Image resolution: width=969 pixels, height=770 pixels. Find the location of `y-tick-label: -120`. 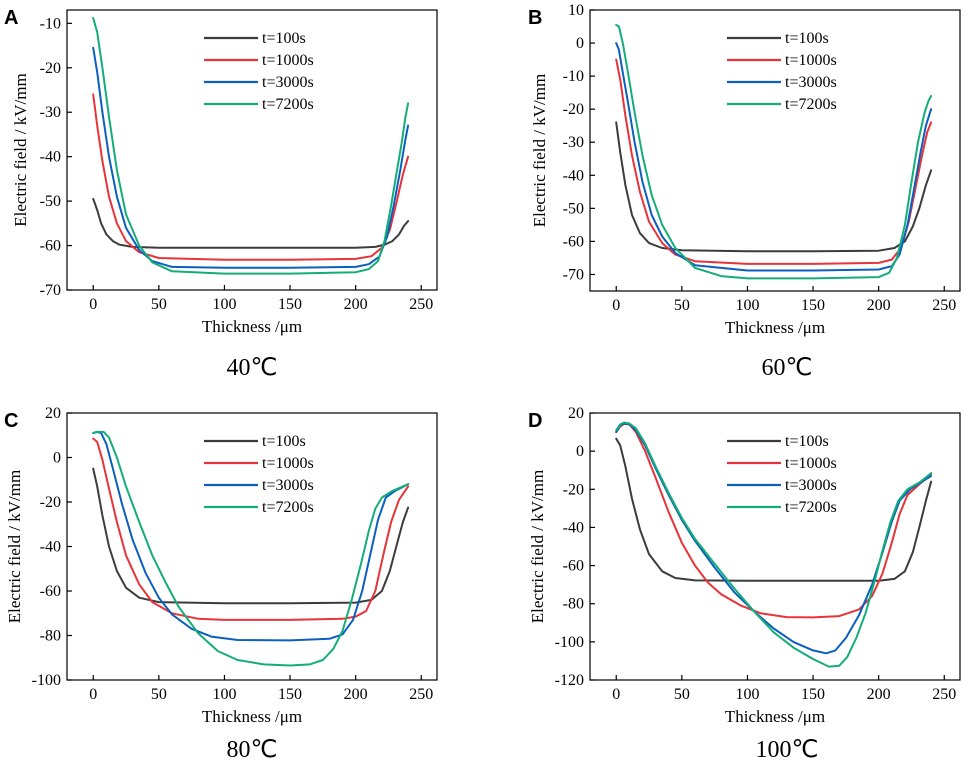

y-tick-label: -120 is located at coordinates (569, 680).